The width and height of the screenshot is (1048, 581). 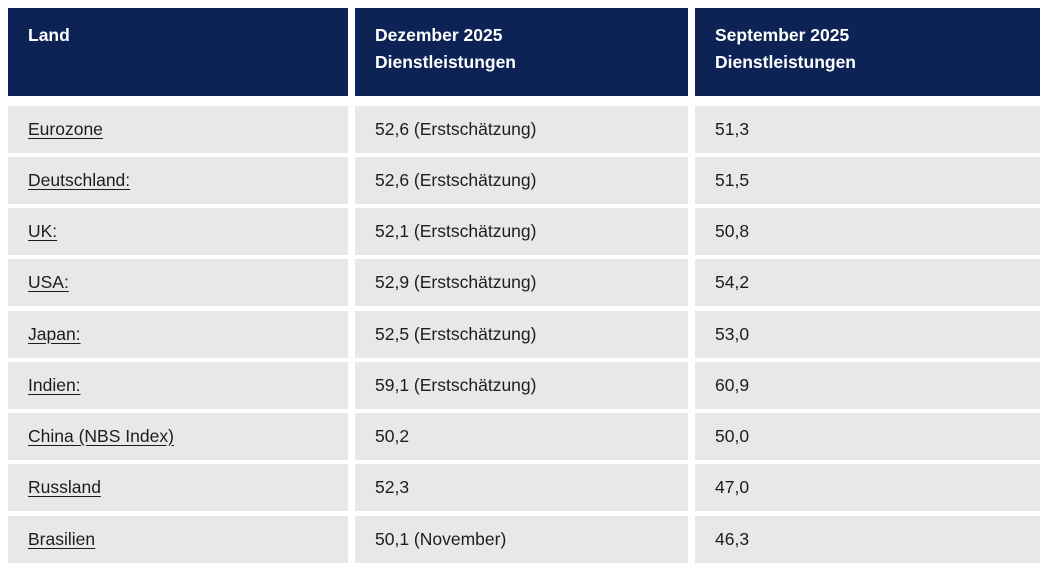 I want to click on september-value-cell: 51,3, so click(x=867, y=129).